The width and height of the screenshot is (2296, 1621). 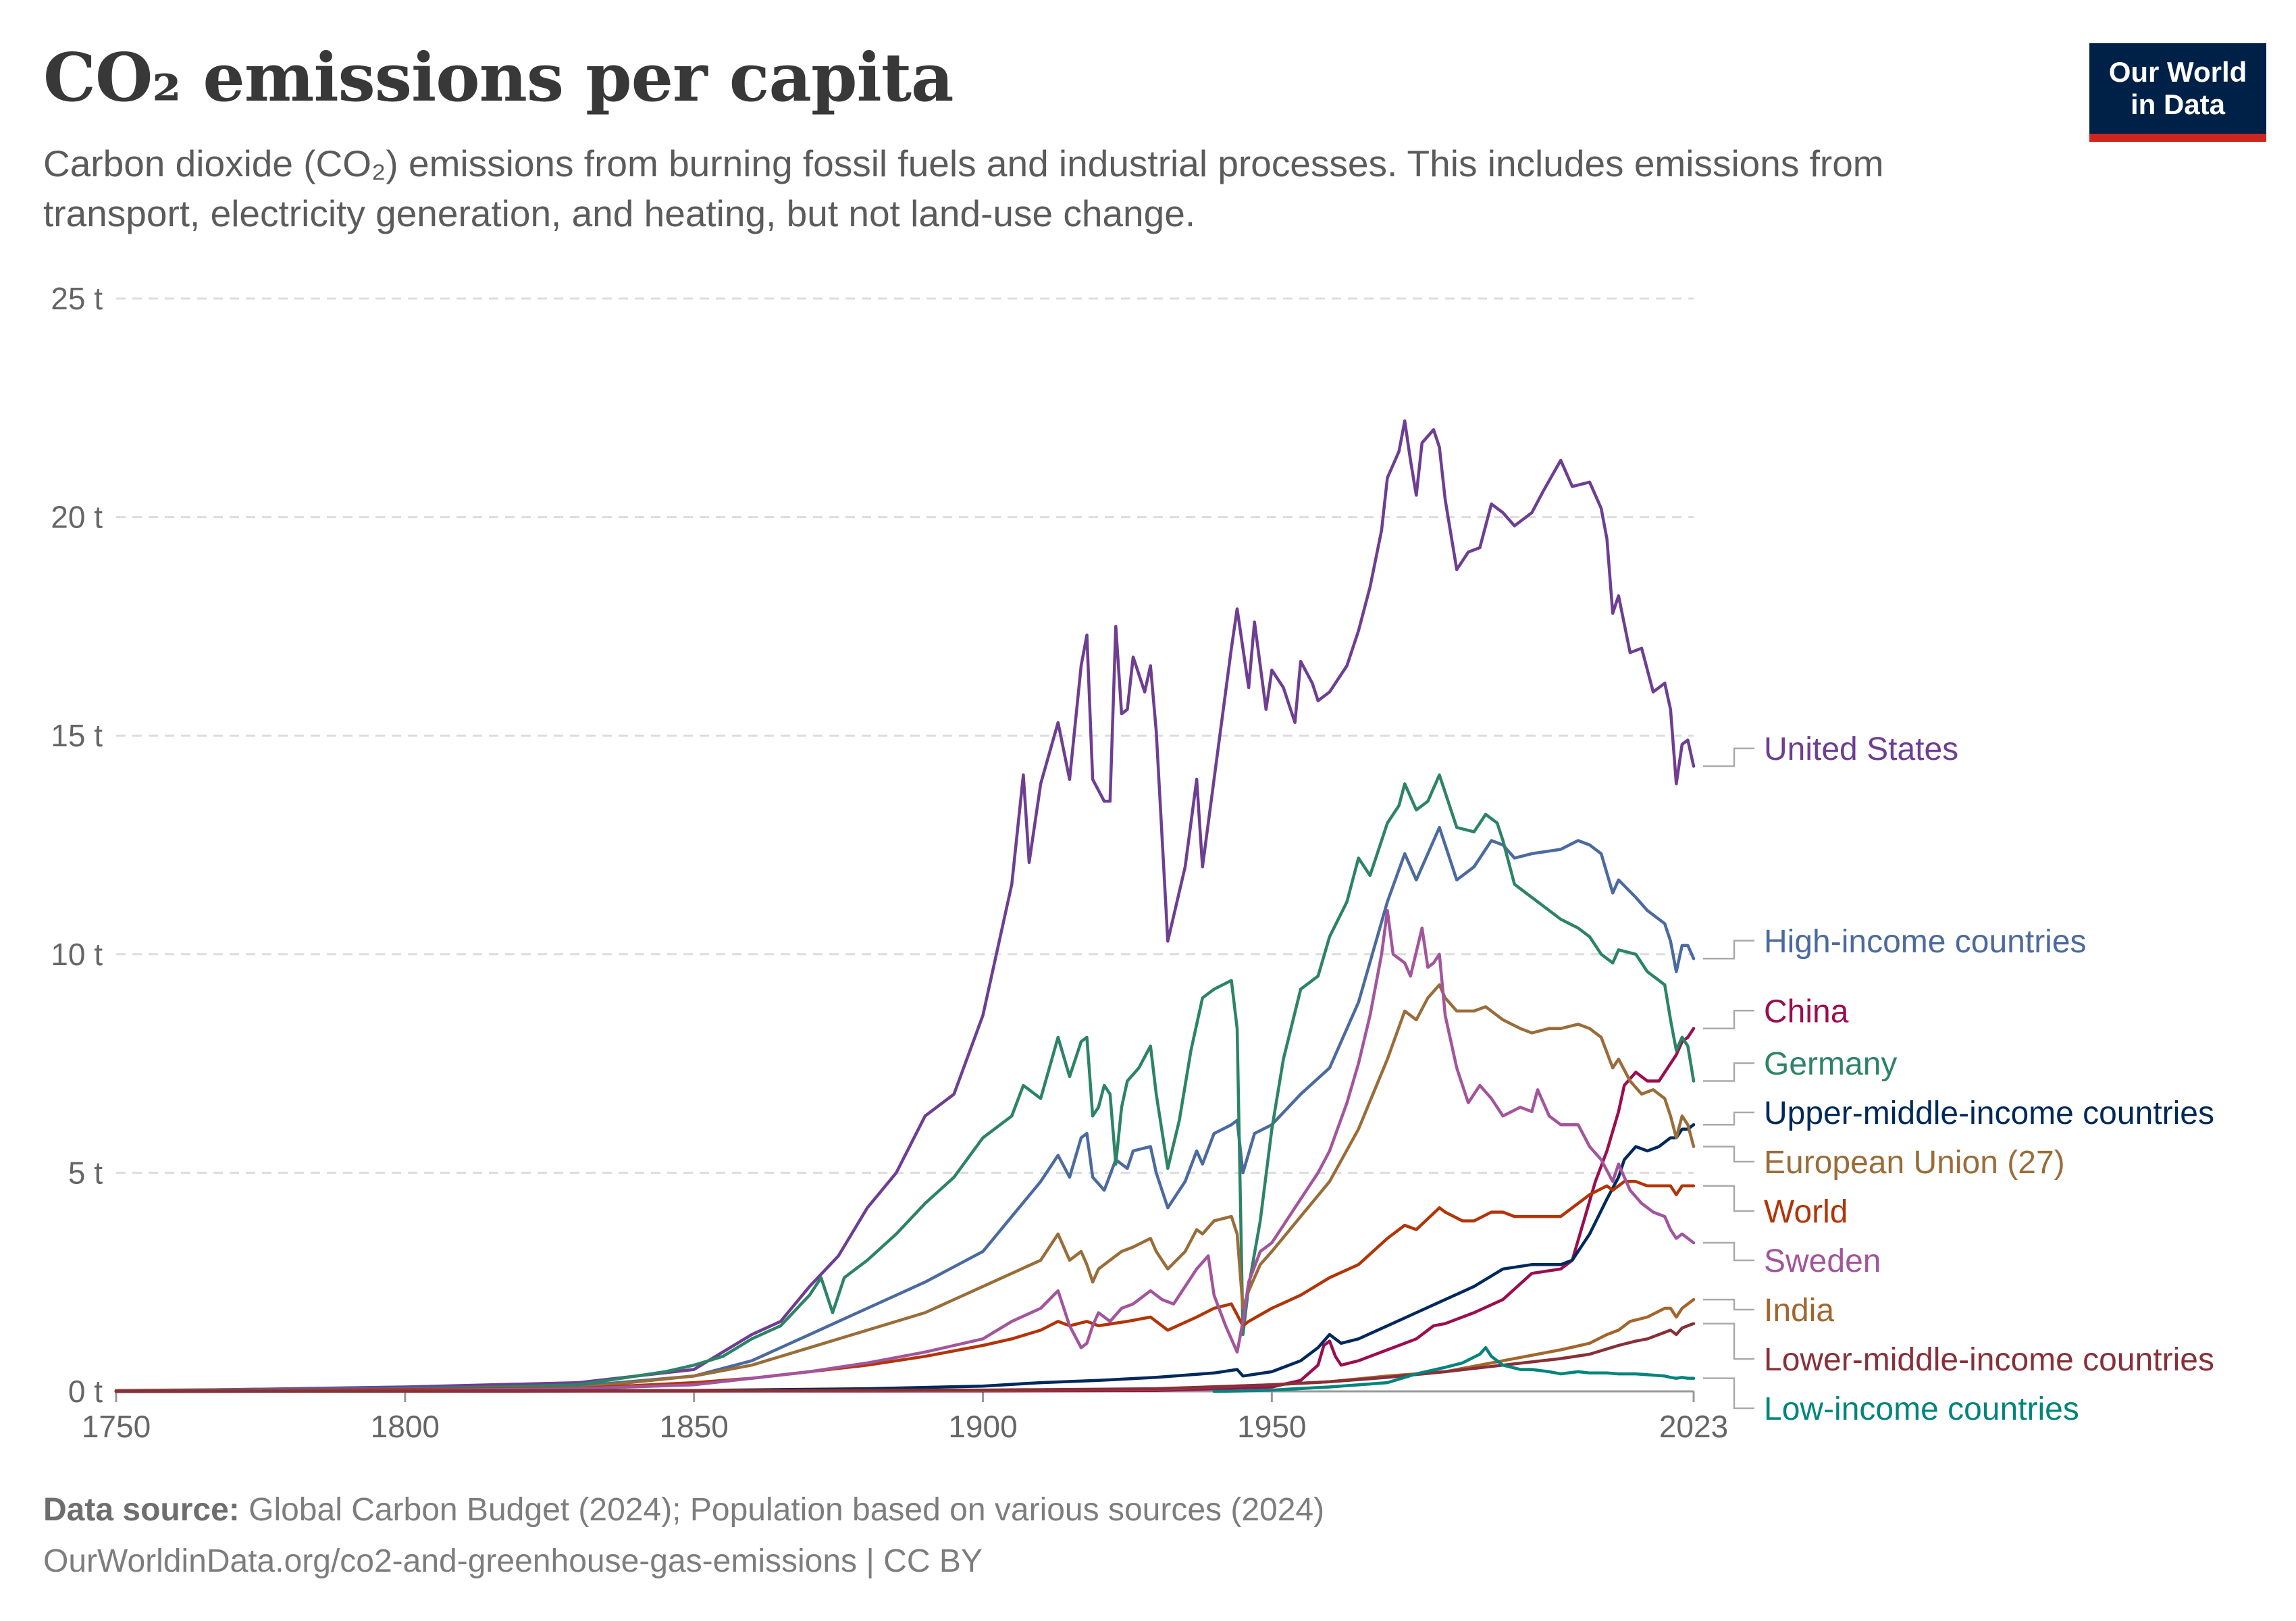 I want to click on series-label: Upper-middle-income countries, so click(x=1989, y=1113).